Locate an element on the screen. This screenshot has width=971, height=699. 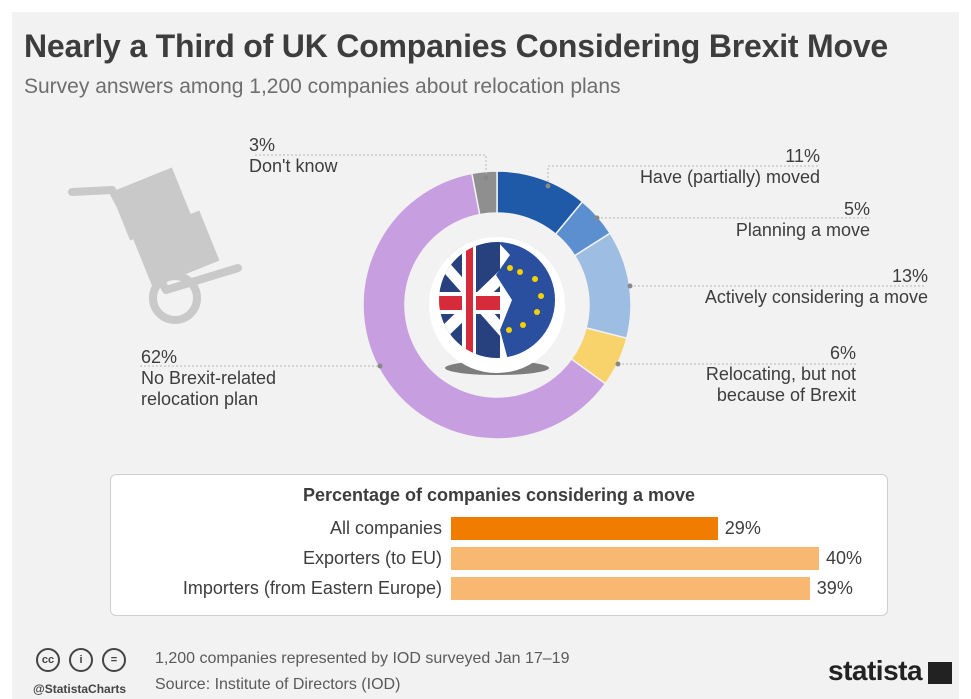
statista-logo: statista is located at coordinates (875, 670).